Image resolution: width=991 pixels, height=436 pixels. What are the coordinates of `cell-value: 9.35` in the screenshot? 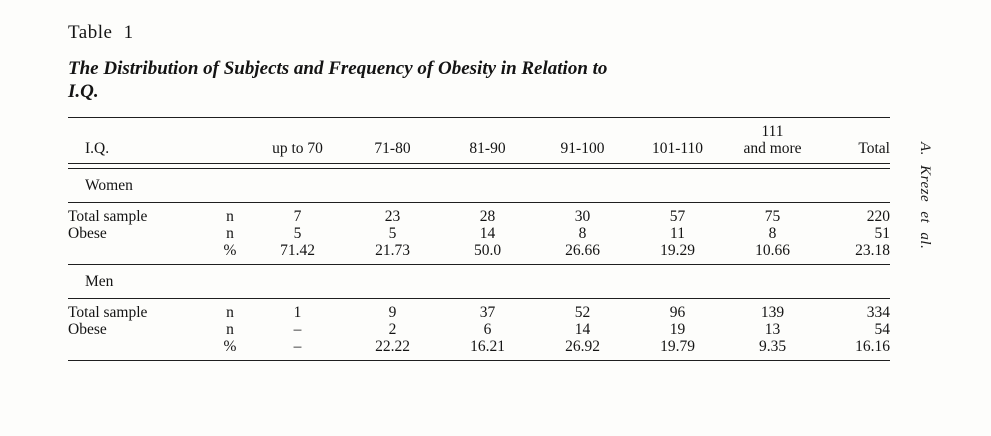 It's located at (772, 346).